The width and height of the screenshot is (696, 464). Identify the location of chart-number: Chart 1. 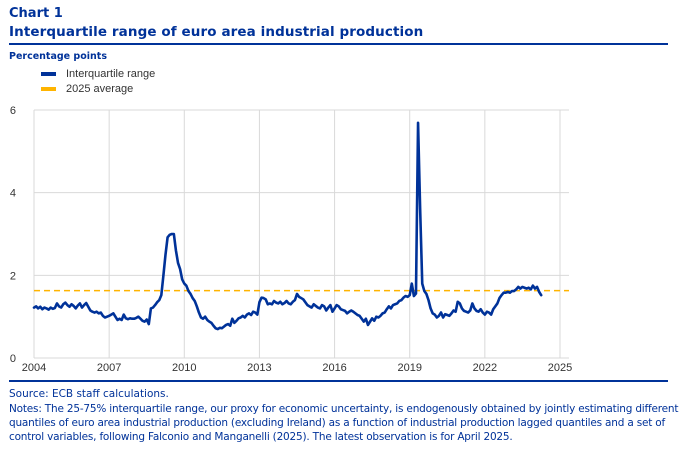
(36, 13).